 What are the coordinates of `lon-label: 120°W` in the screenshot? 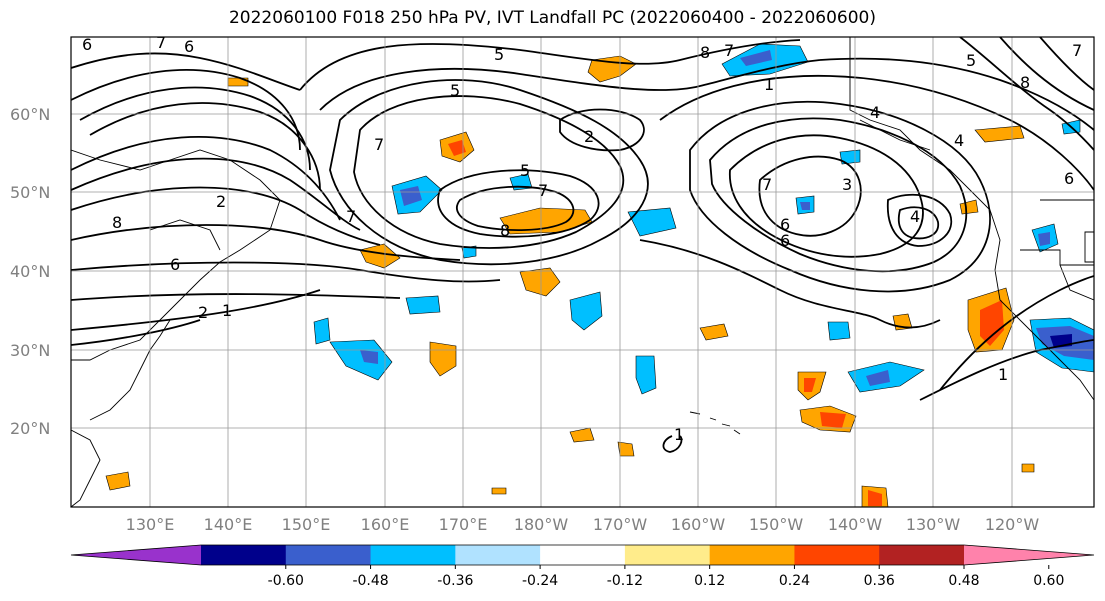 It's located at (1012, 524).